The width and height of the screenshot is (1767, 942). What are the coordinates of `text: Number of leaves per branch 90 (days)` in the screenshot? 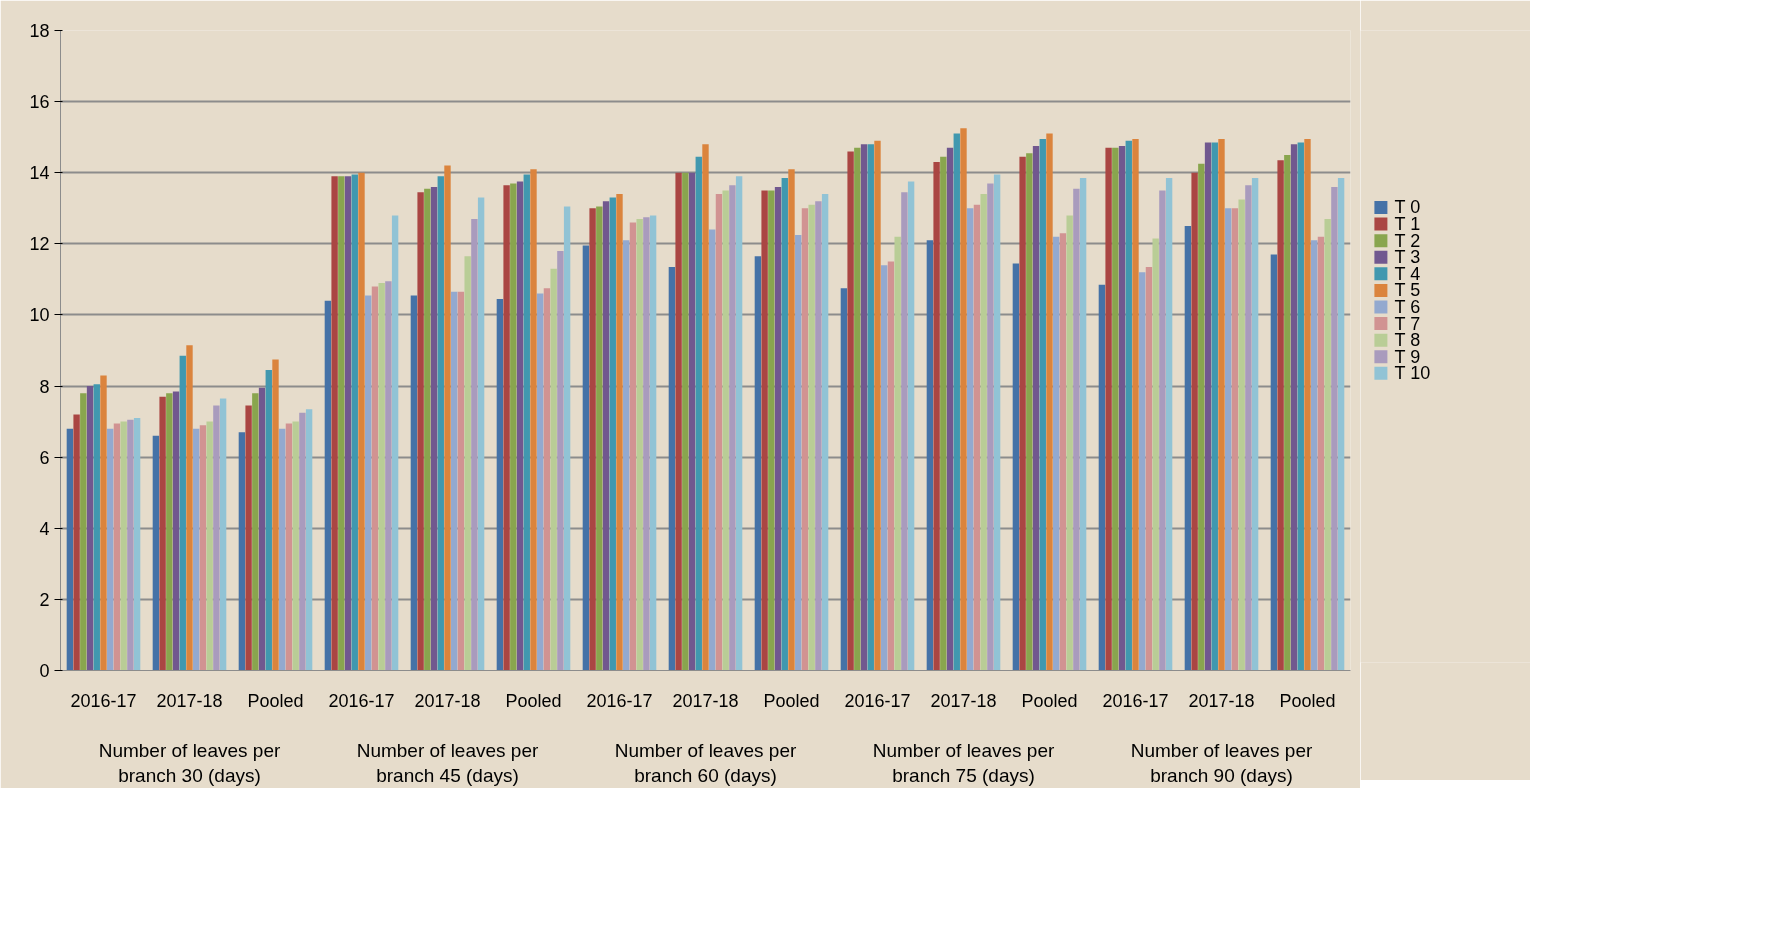 It's located at (1221, 762).